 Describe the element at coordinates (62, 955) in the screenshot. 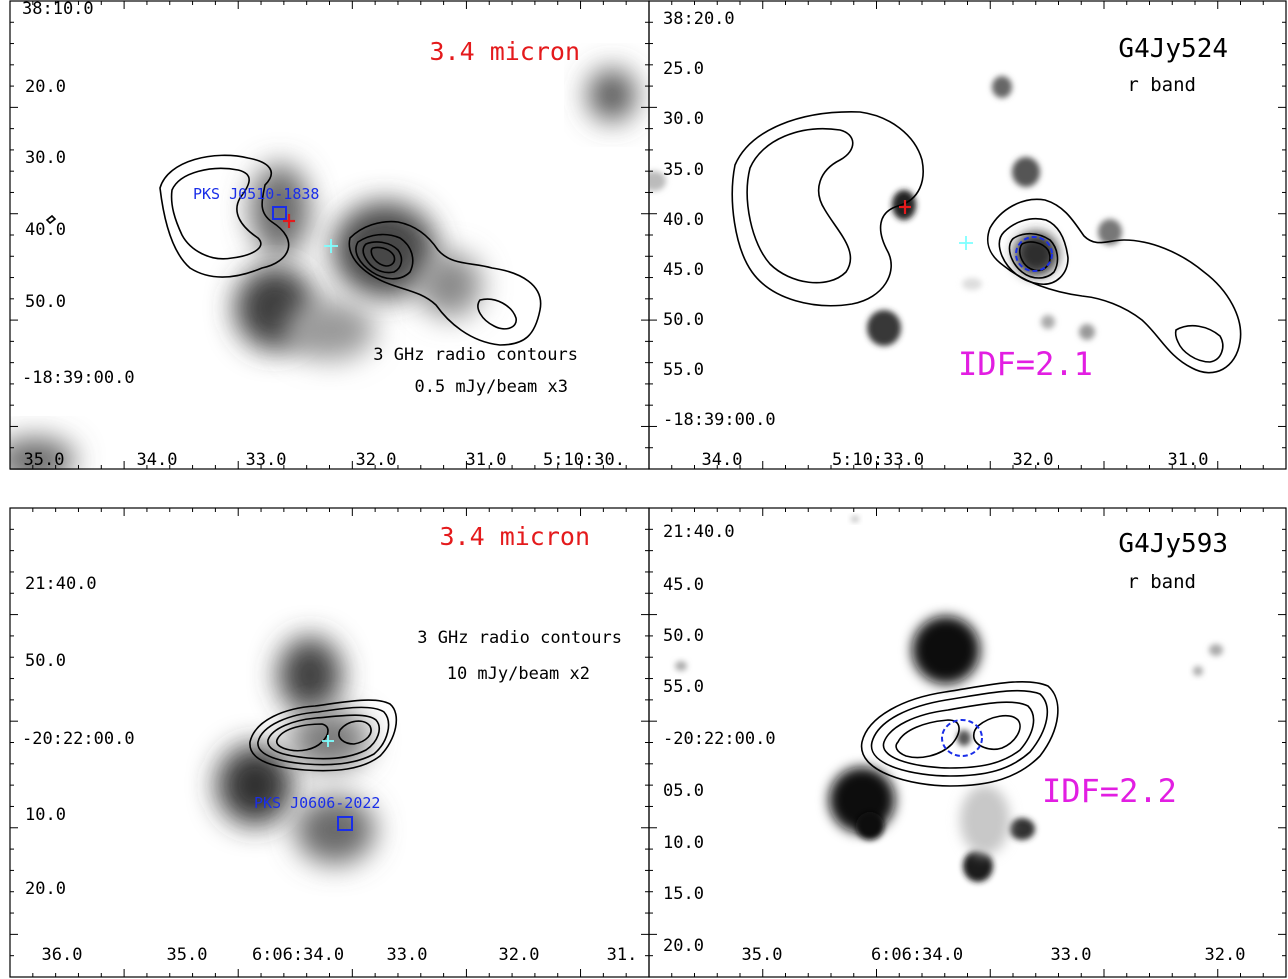

I see `x-tick-label: 36.0` at that location.